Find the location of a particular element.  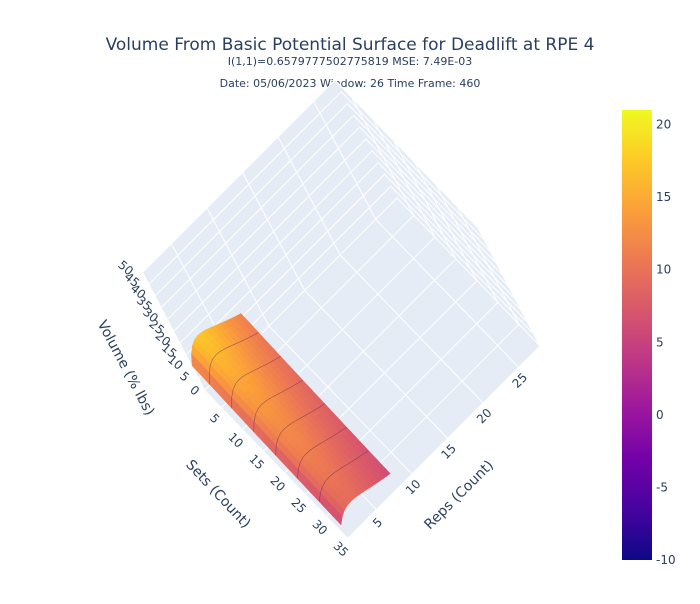

x-tick-label: 5 is located at coordinates (214, 418).